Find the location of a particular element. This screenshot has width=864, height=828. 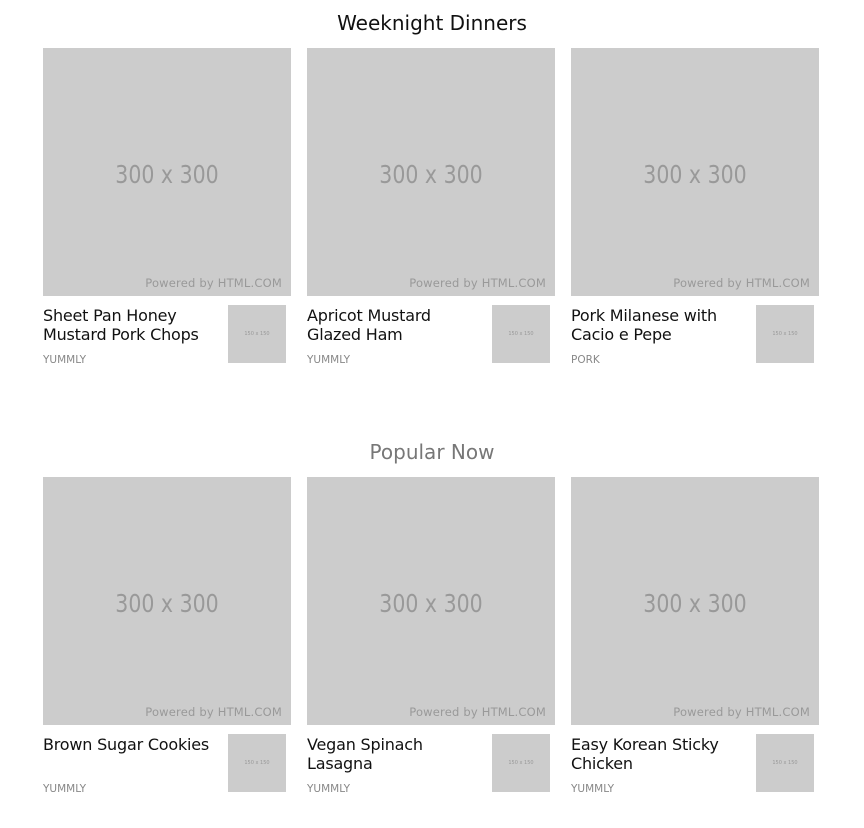

section-title: Weeknight Dinners is located at coordinates (432, 23).